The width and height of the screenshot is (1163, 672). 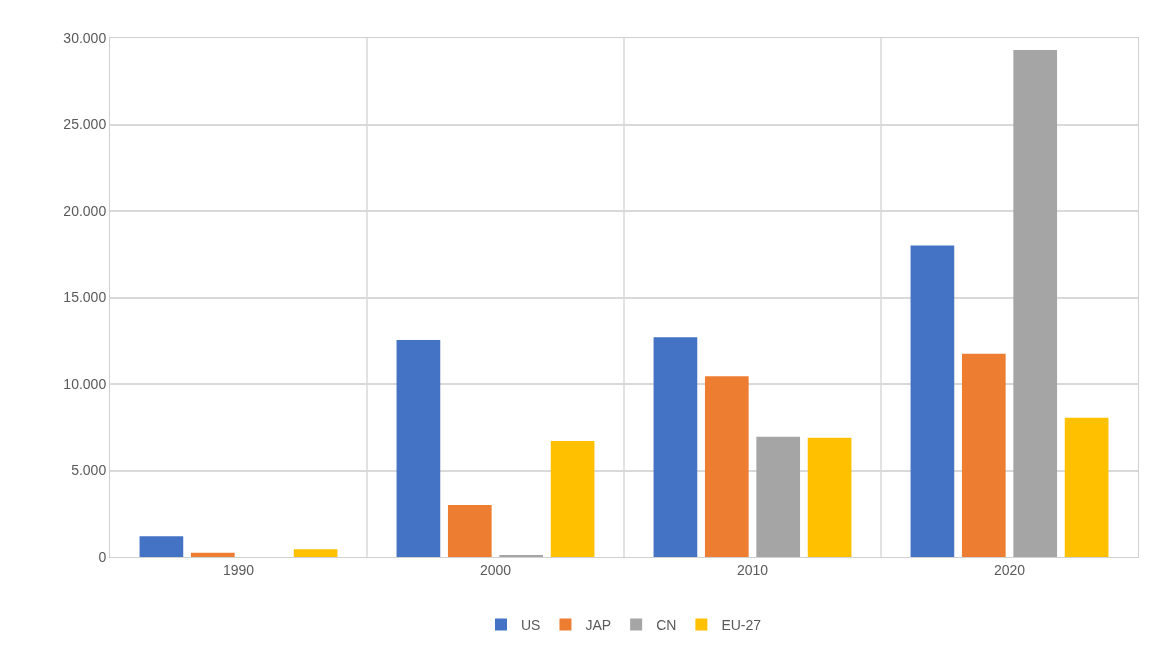 I want to click on y-tick-label: 15.000, so click(x=85, y=297).